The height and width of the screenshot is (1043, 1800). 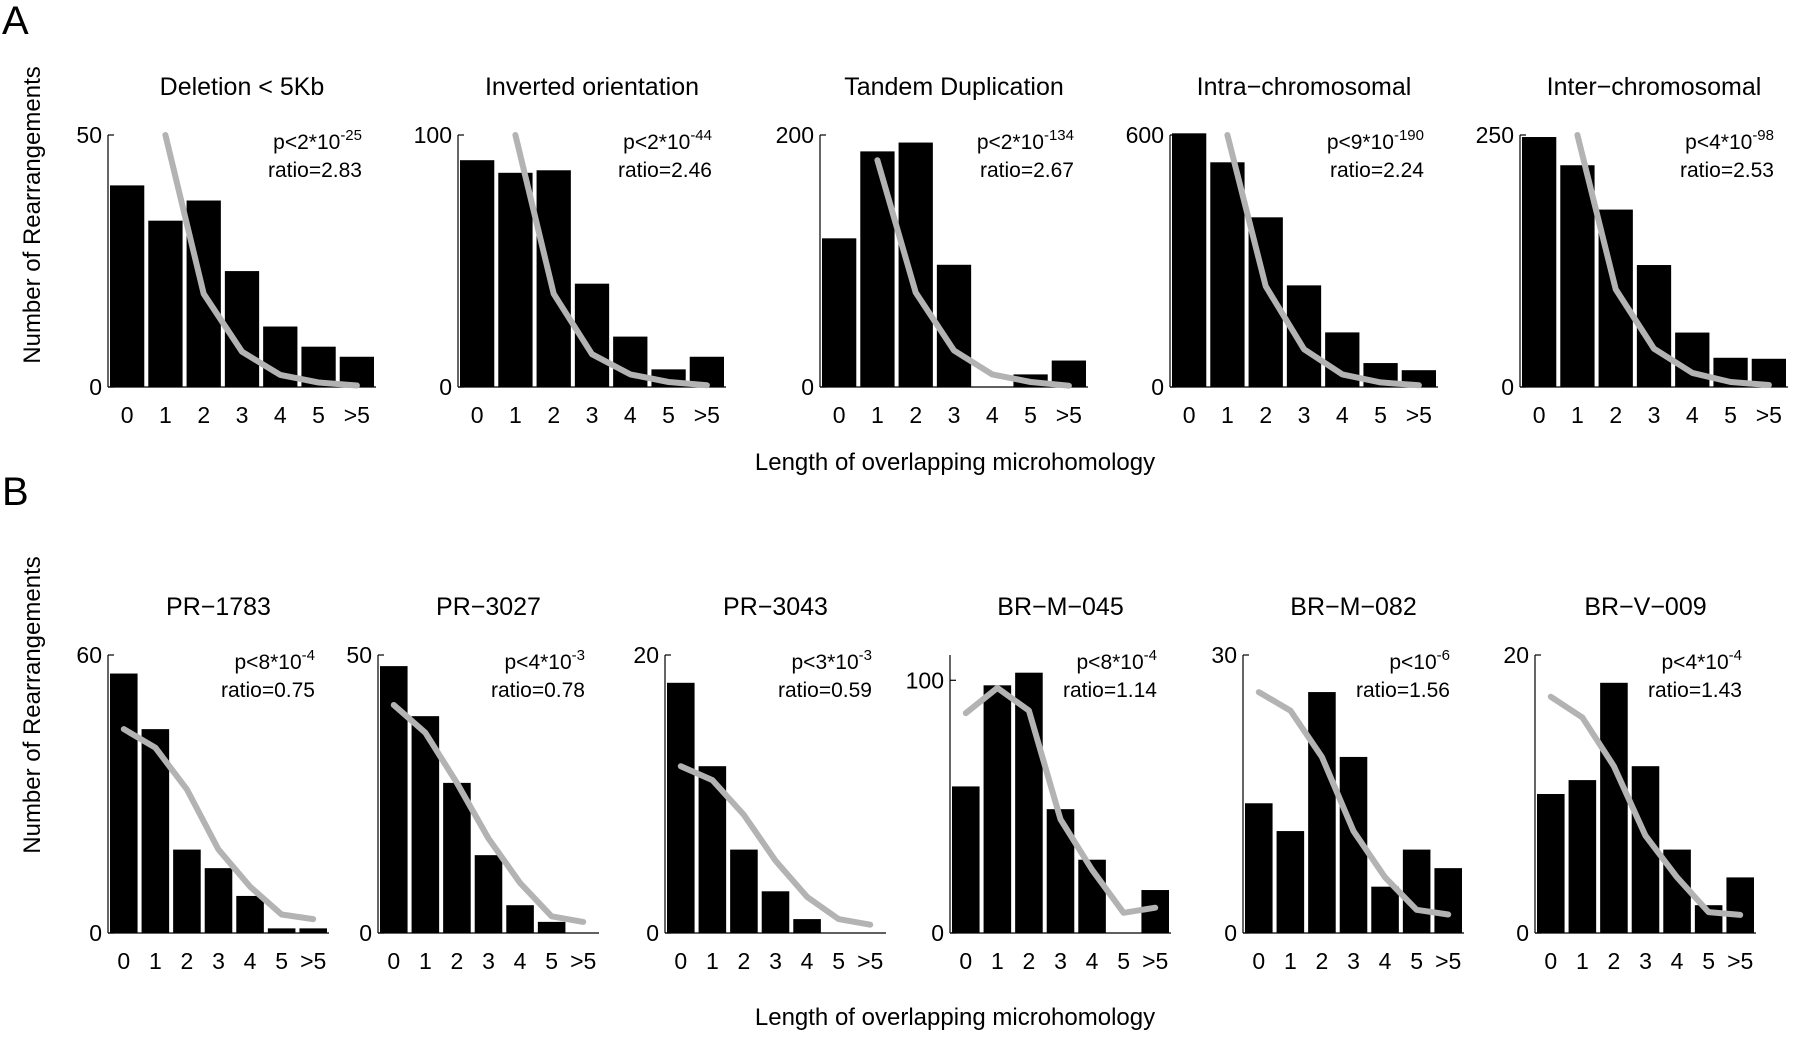 What do you see at coordinates (1495, 135) in the screenshot?
I see `y-tick-label: 250` at bounding box center [1495, 135].